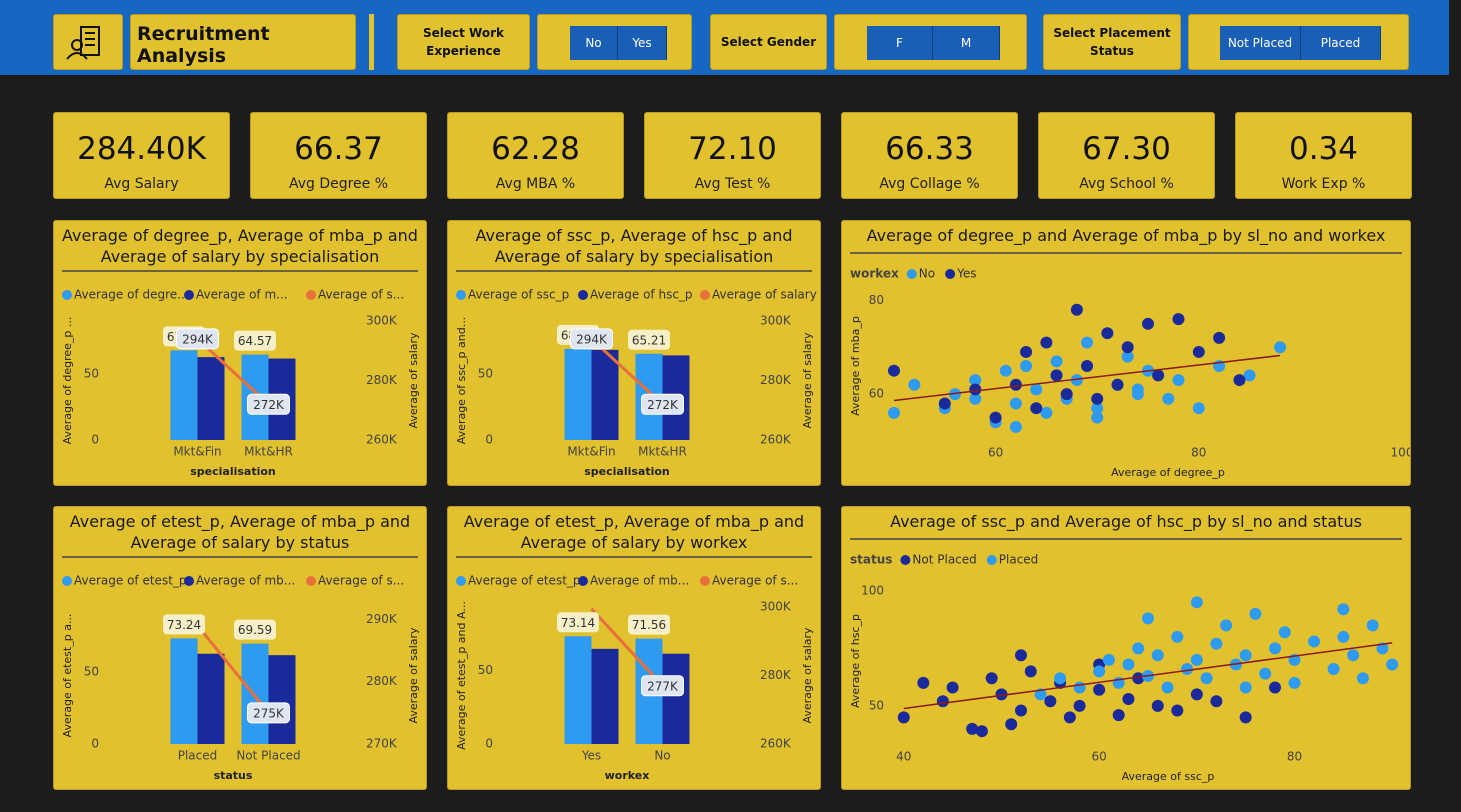  Describe the element at coordinates (1323, 155) in the screenshot. I see `kpi-card: 0.34 Work Exp %` at that location.